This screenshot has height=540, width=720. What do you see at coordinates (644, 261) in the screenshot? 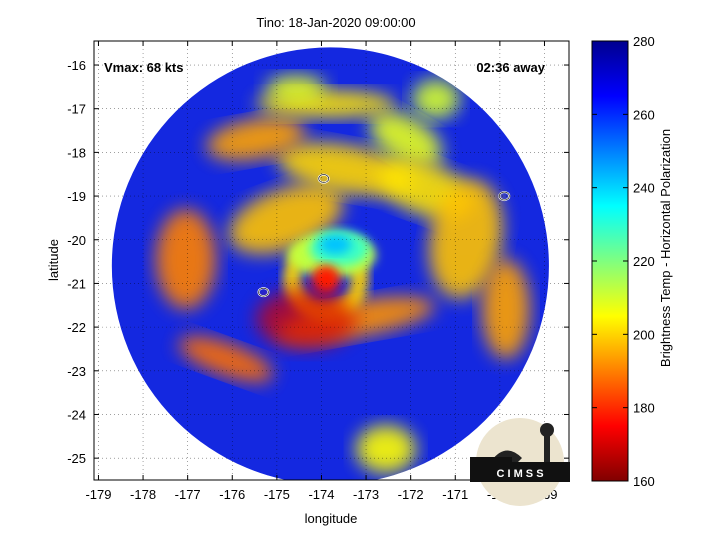
I see `colorbar-tick-label: 220` at bounding box center [644, 261].